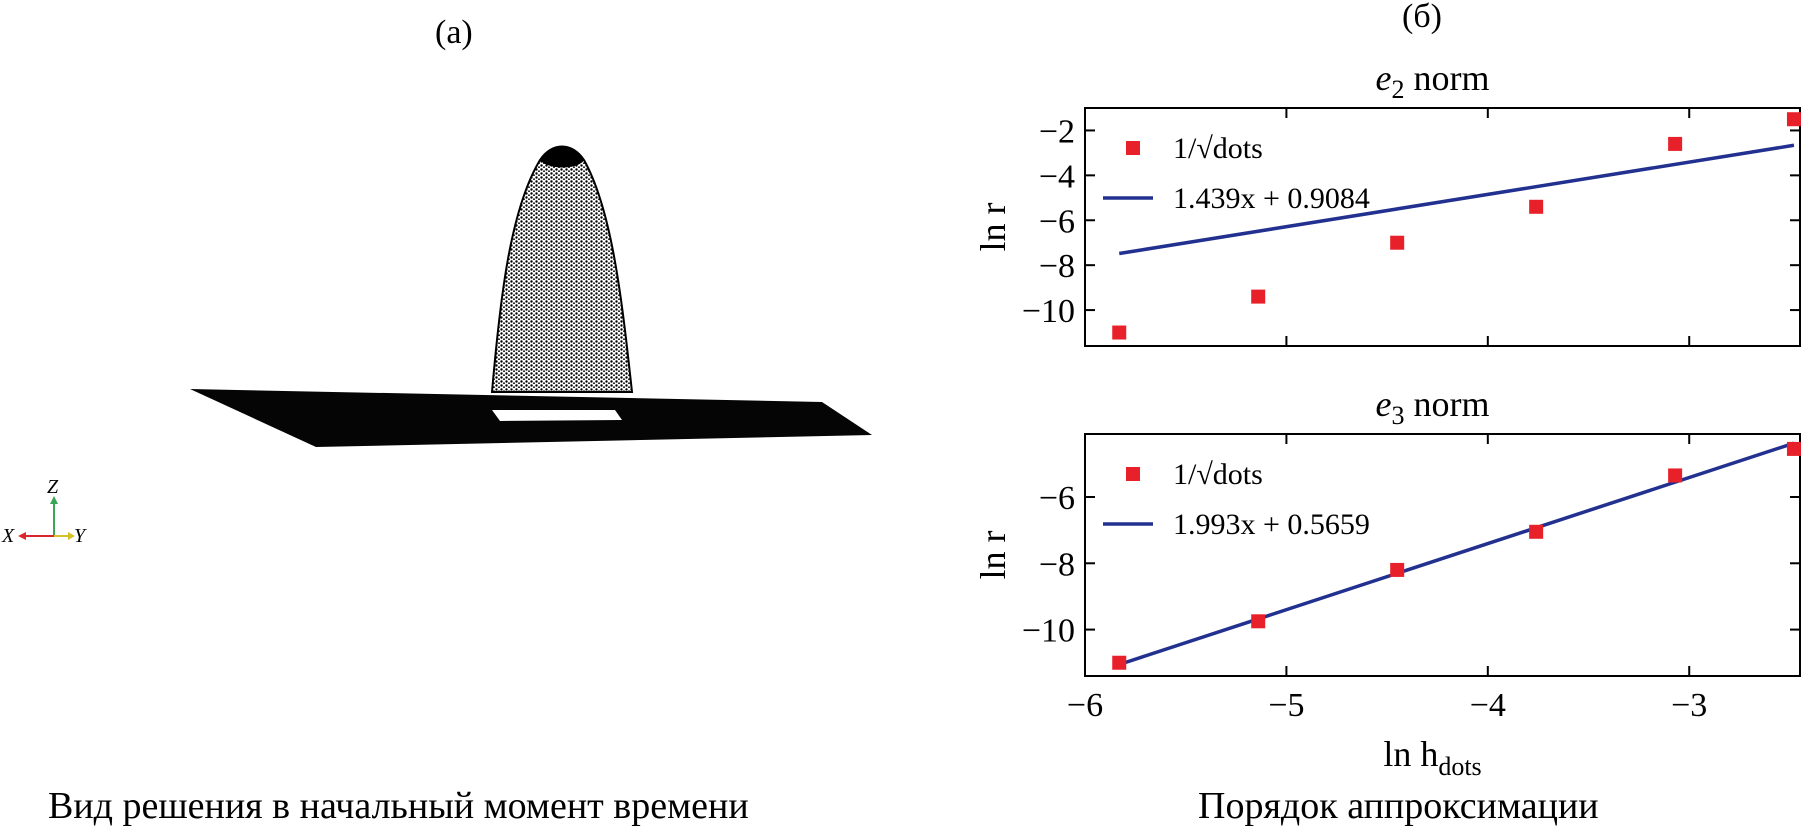  What do you see at coordinates (1286, 705) in the screenshot?
I see `x-tick-label: −5` at bounding box center [1286, 705].